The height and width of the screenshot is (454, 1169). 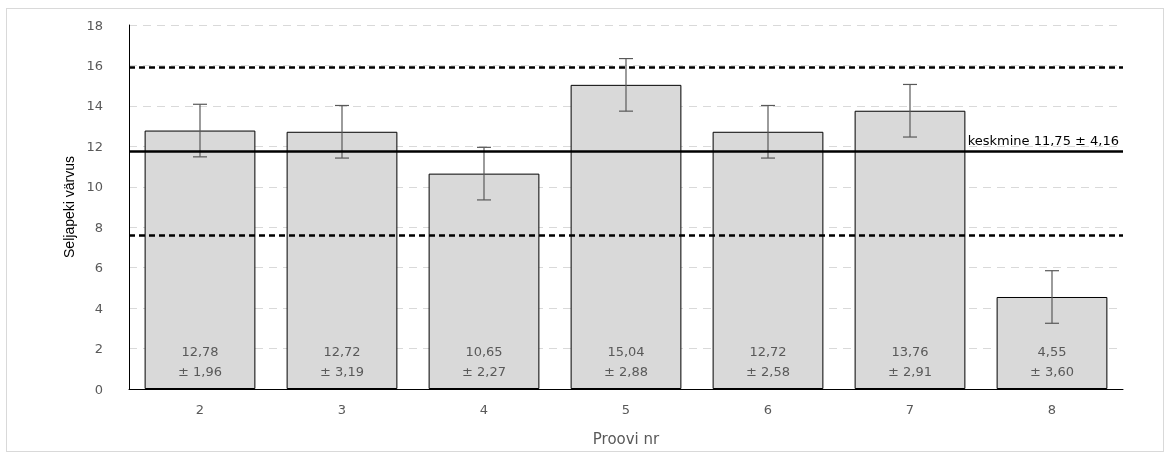 What do you see at coordinates (94, 187) in the screenshot?
I see `y-tick-label: 10` at bounding box center [94, 187].